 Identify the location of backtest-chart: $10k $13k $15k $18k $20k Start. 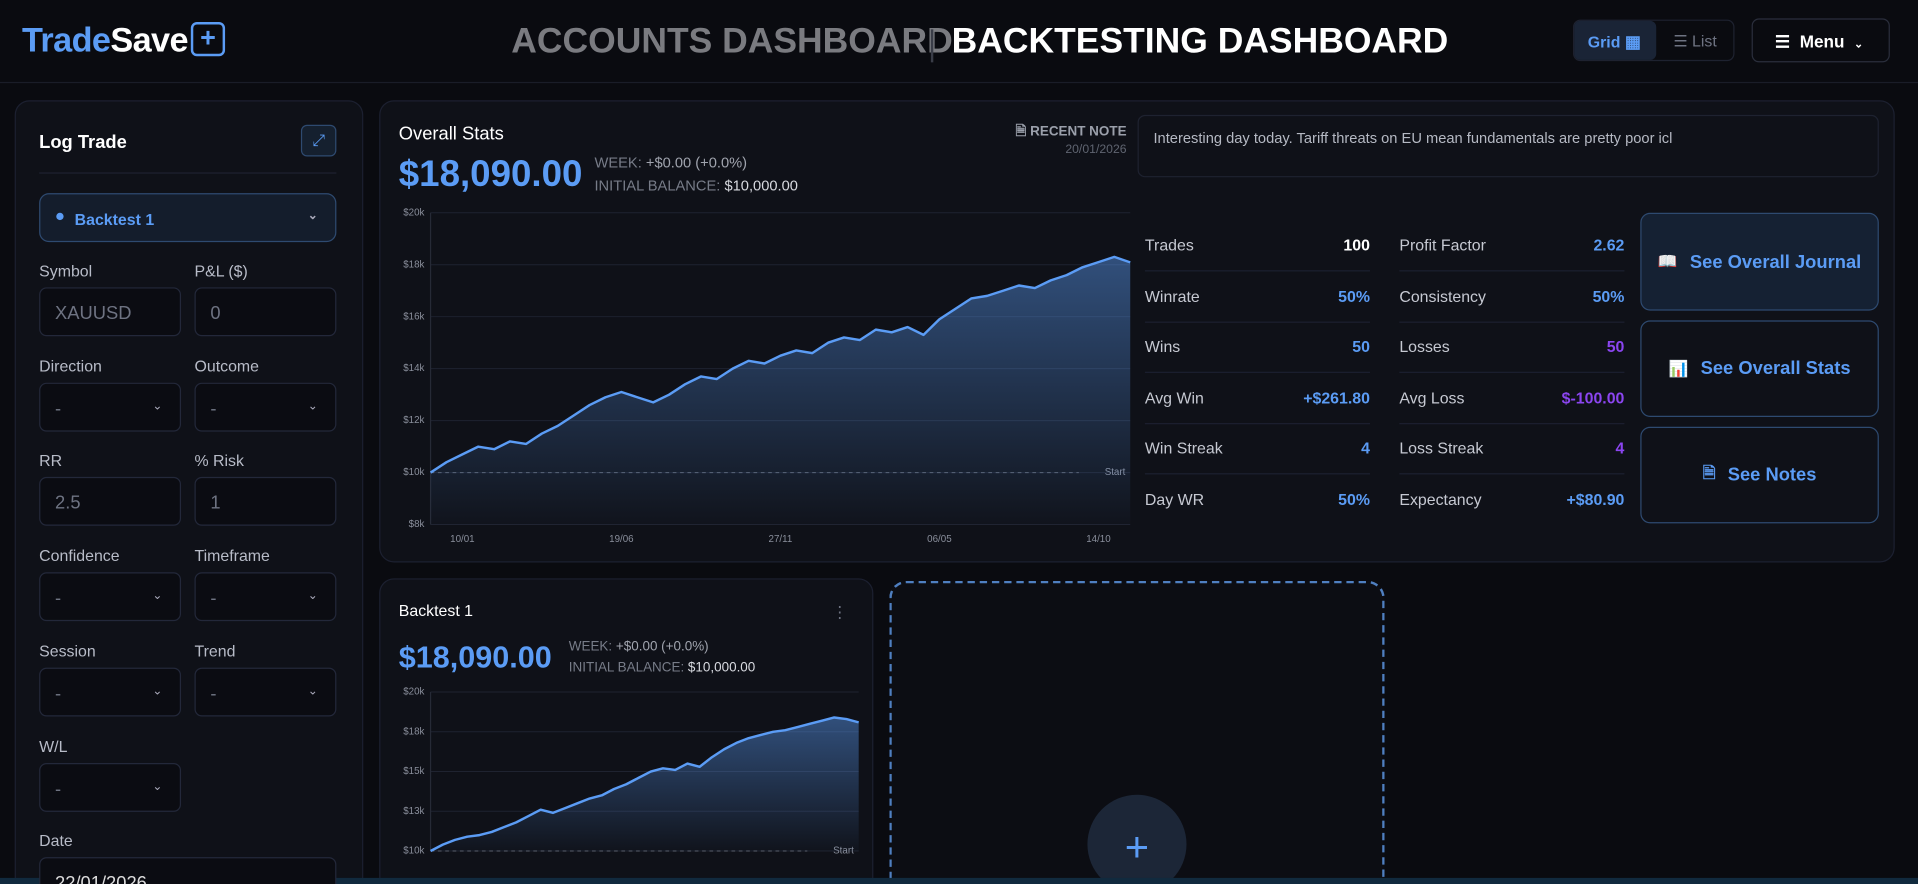
(631, 772).